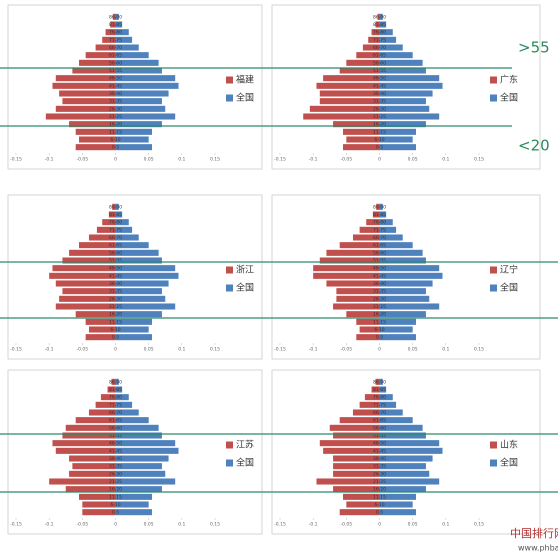 This screenshot has height=558, width=558. Describe the element at coordinates (16, 525) in the screenshot. I see `x-tick-label: -0.15` at that location.